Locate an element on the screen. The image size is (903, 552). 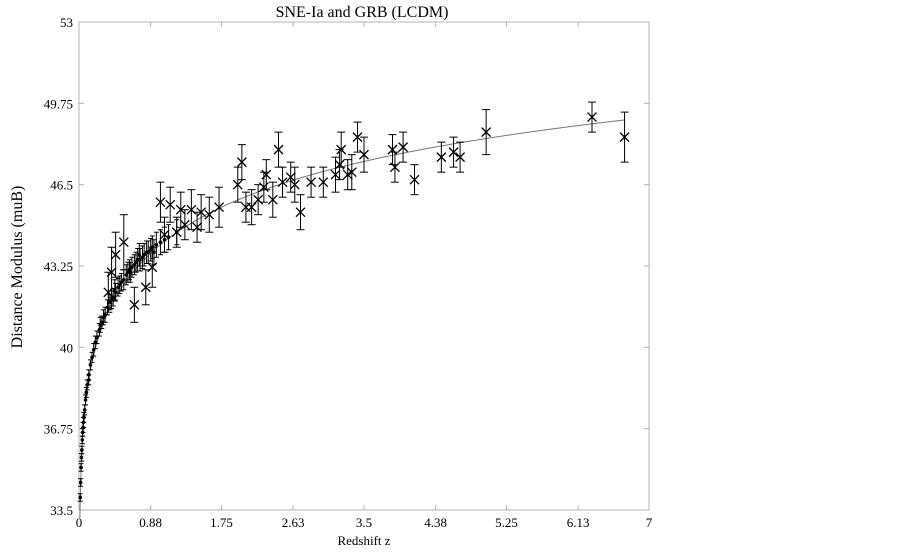
y-tick-label: 36.75 is located at coordinates (58, 429).